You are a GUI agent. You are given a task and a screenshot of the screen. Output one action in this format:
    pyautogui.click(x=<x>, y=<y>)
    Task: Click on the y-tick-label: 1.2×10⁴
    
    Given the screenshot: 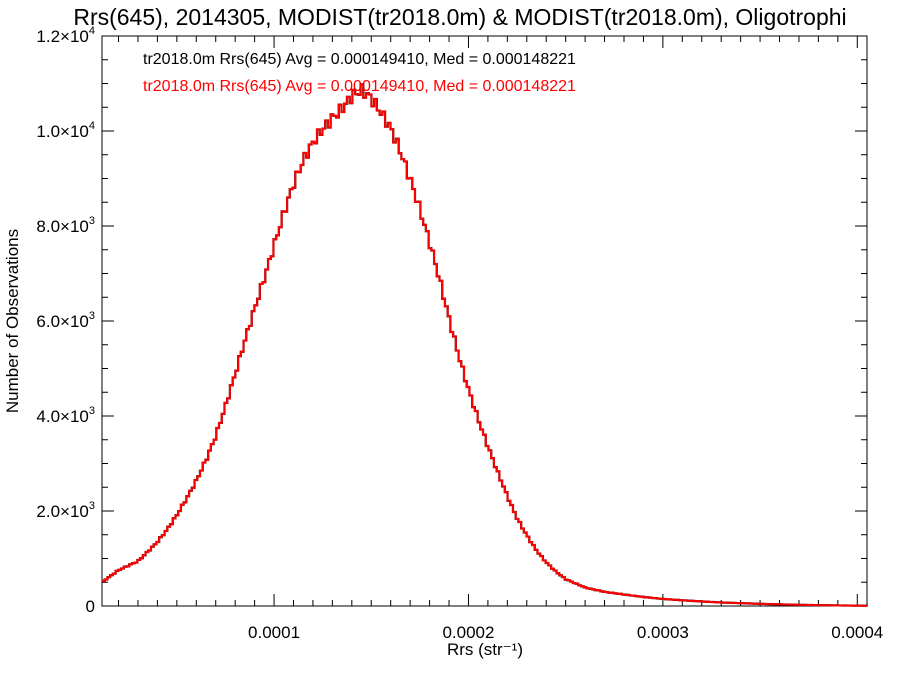 What is the action you would take?
    pyautogui.click(x=65, y=35)
    